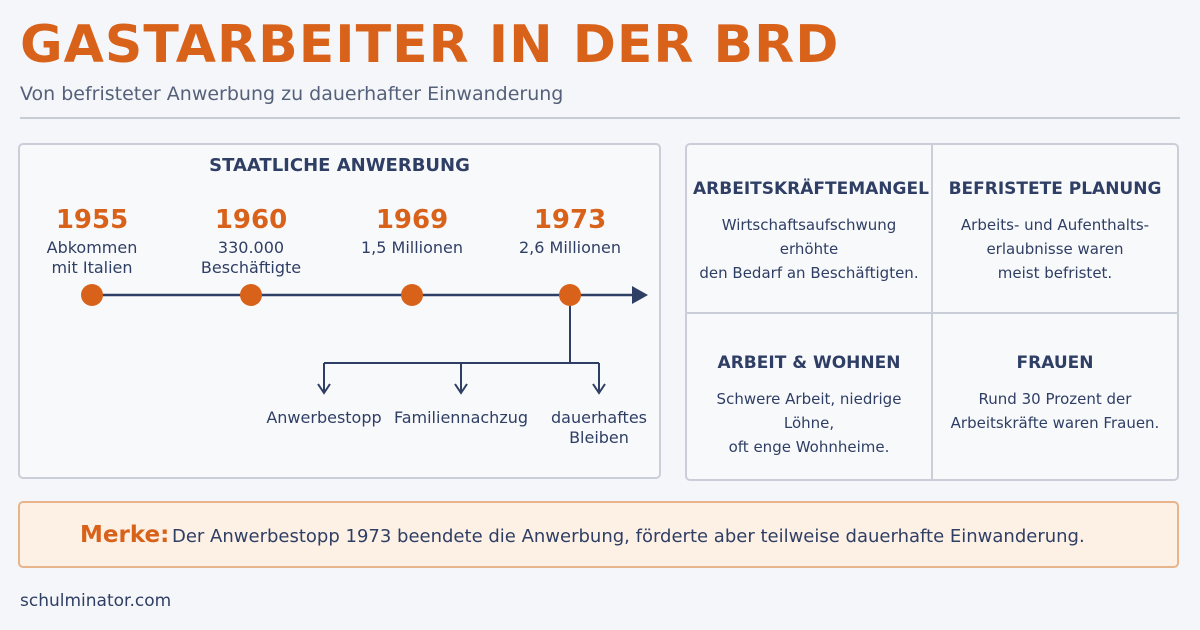 This screenshot has width=1200, height=630. I want to click on timeline-diagram, so click(364, 339).